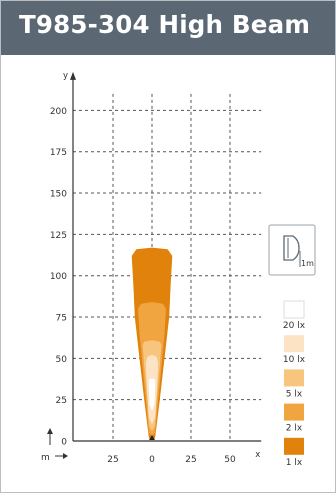 The width and height of the screenshot is (336, 496). I want to click on legend-label-20-lx: 20 lx, so click(294, 326).